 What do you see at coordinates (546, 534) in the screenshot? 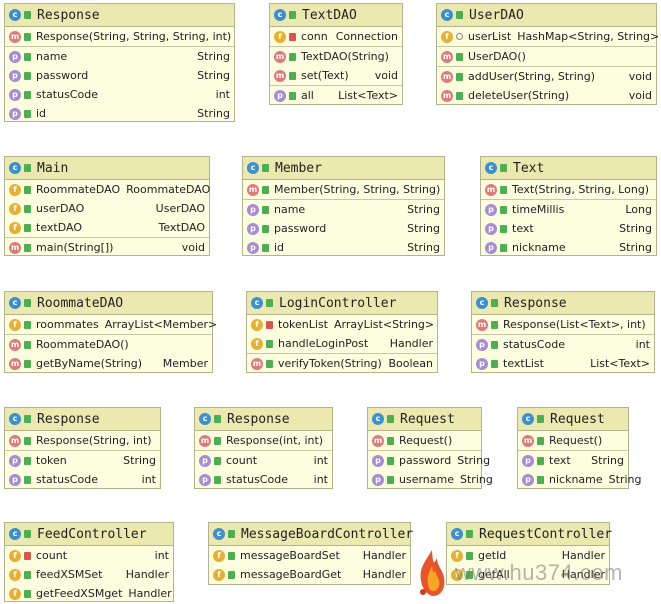
I see `class-name: RequestController` at bounding box center [546, 534].